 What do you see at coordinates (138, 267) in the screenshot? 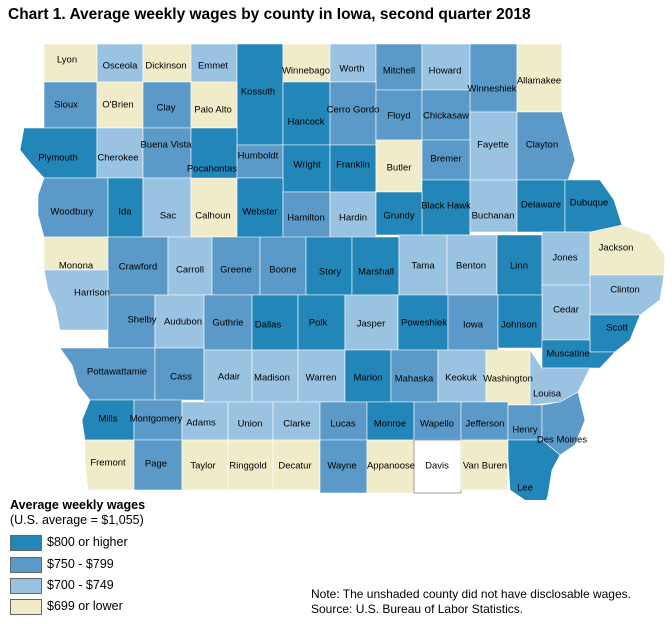
I see `county-label-crawford: Crawford` at bounding box center [138, 267].